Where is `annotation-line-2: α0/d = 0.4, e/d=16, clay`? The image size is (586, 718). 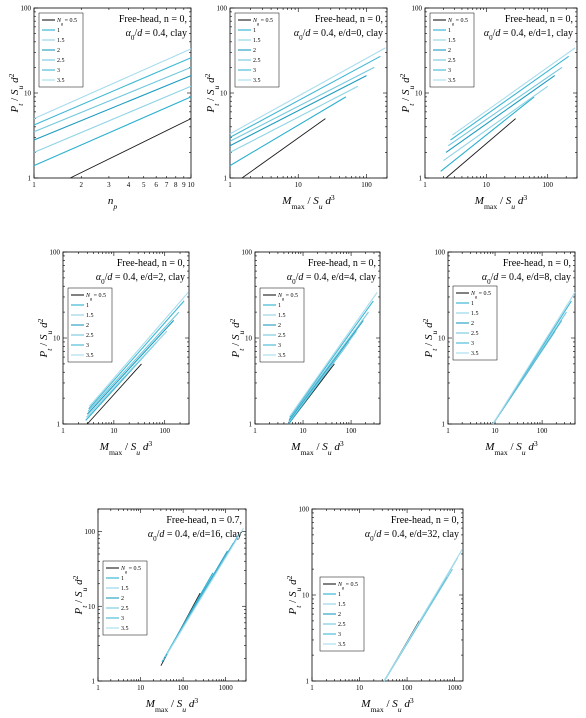
annotation-line-2: α0/d = 0.4, e/d=16, clay is located at coordinates (195, 536).